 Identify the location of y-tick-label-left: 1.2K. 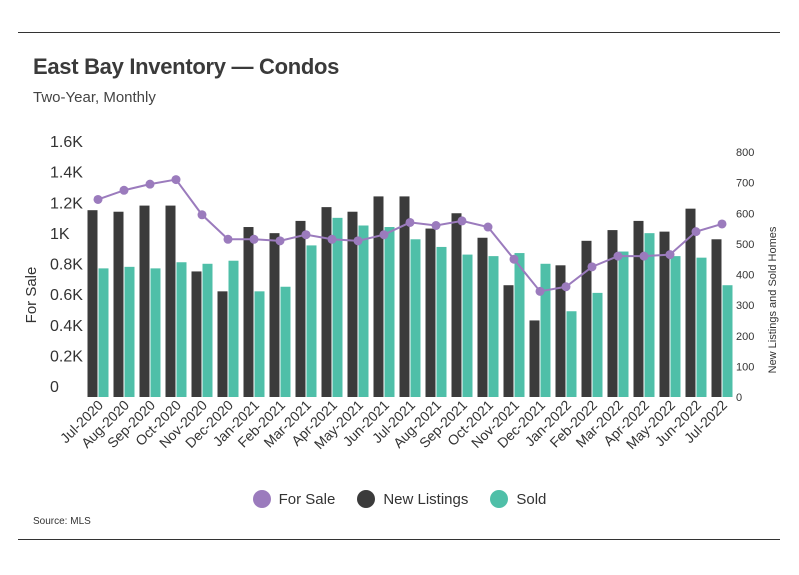
(66, 203).